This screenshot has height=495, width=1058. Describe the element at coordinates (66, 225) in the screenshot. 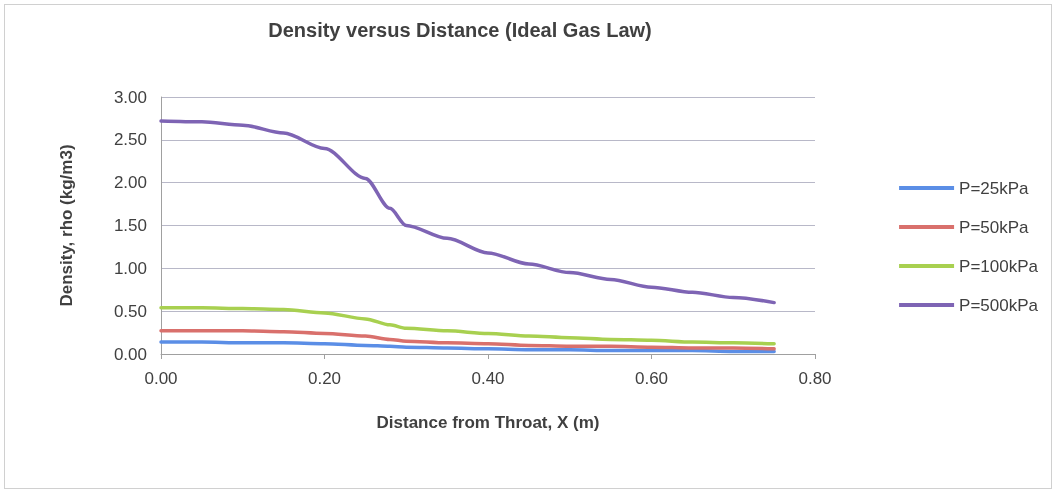

I see `y-axis-title: Density, rho (kg/m3)` at that location.